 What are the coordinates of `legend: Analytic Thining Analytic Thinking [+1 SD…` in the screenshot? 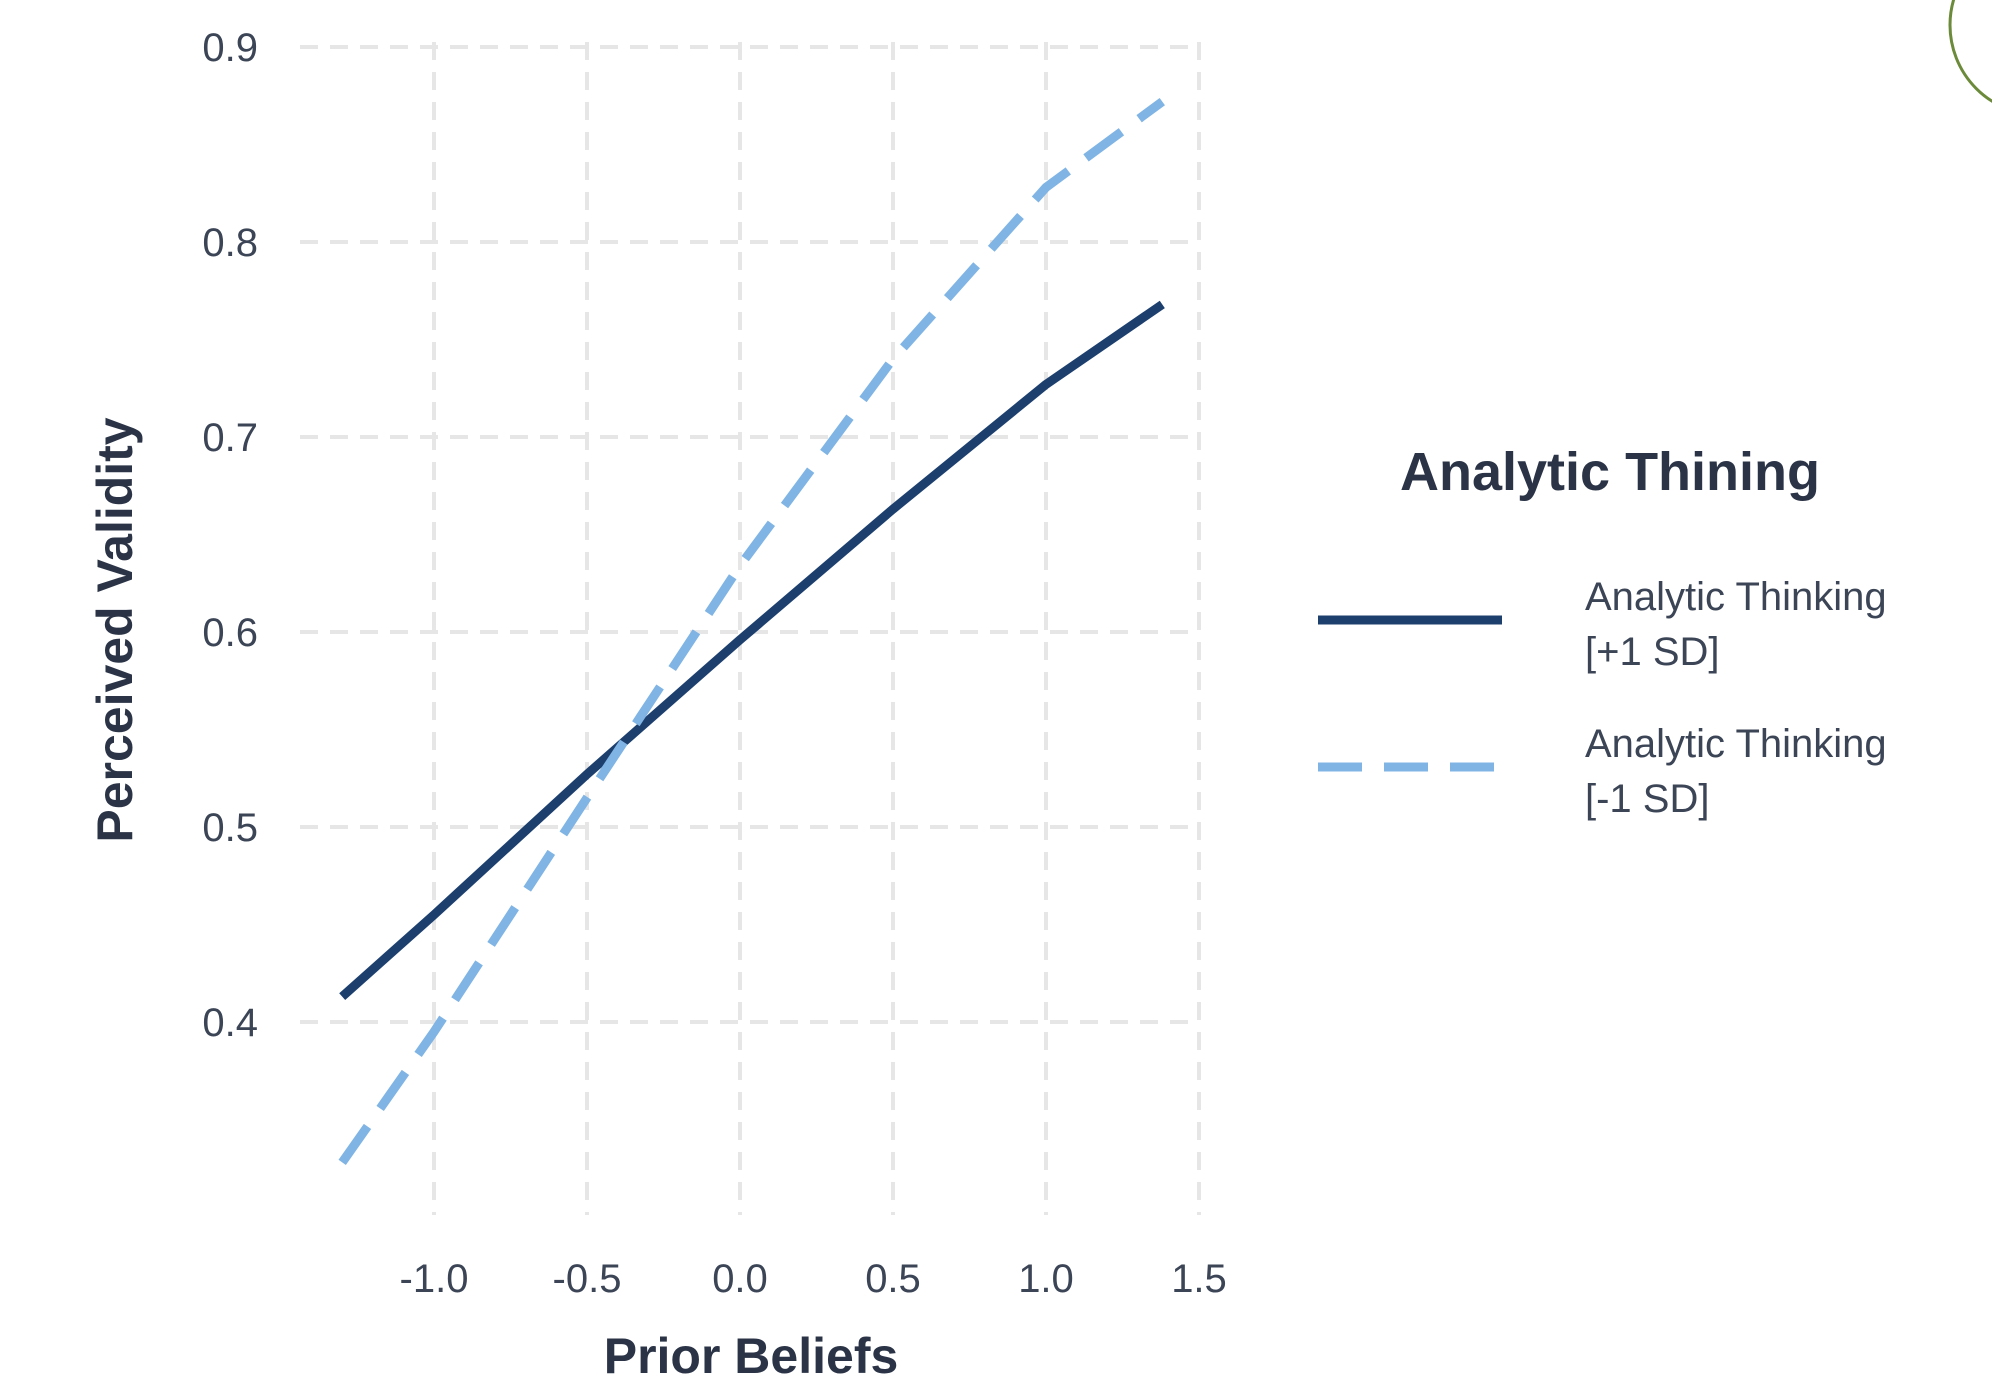 It's located at (1602, 631).